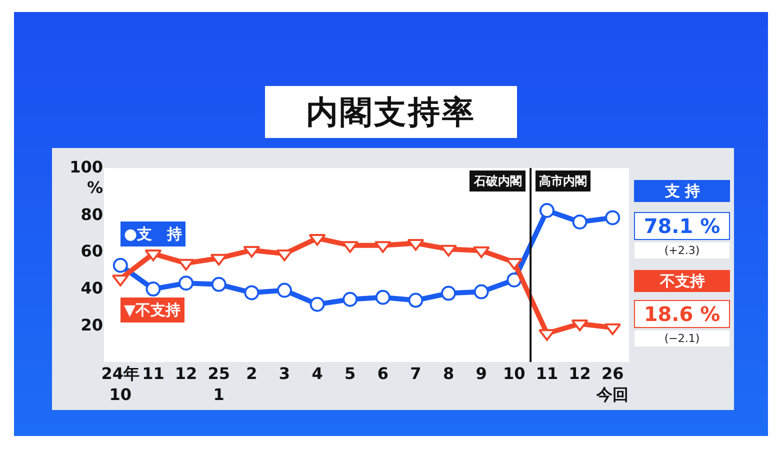  I want to click on x-tick-label: 3, so click(284, 373).